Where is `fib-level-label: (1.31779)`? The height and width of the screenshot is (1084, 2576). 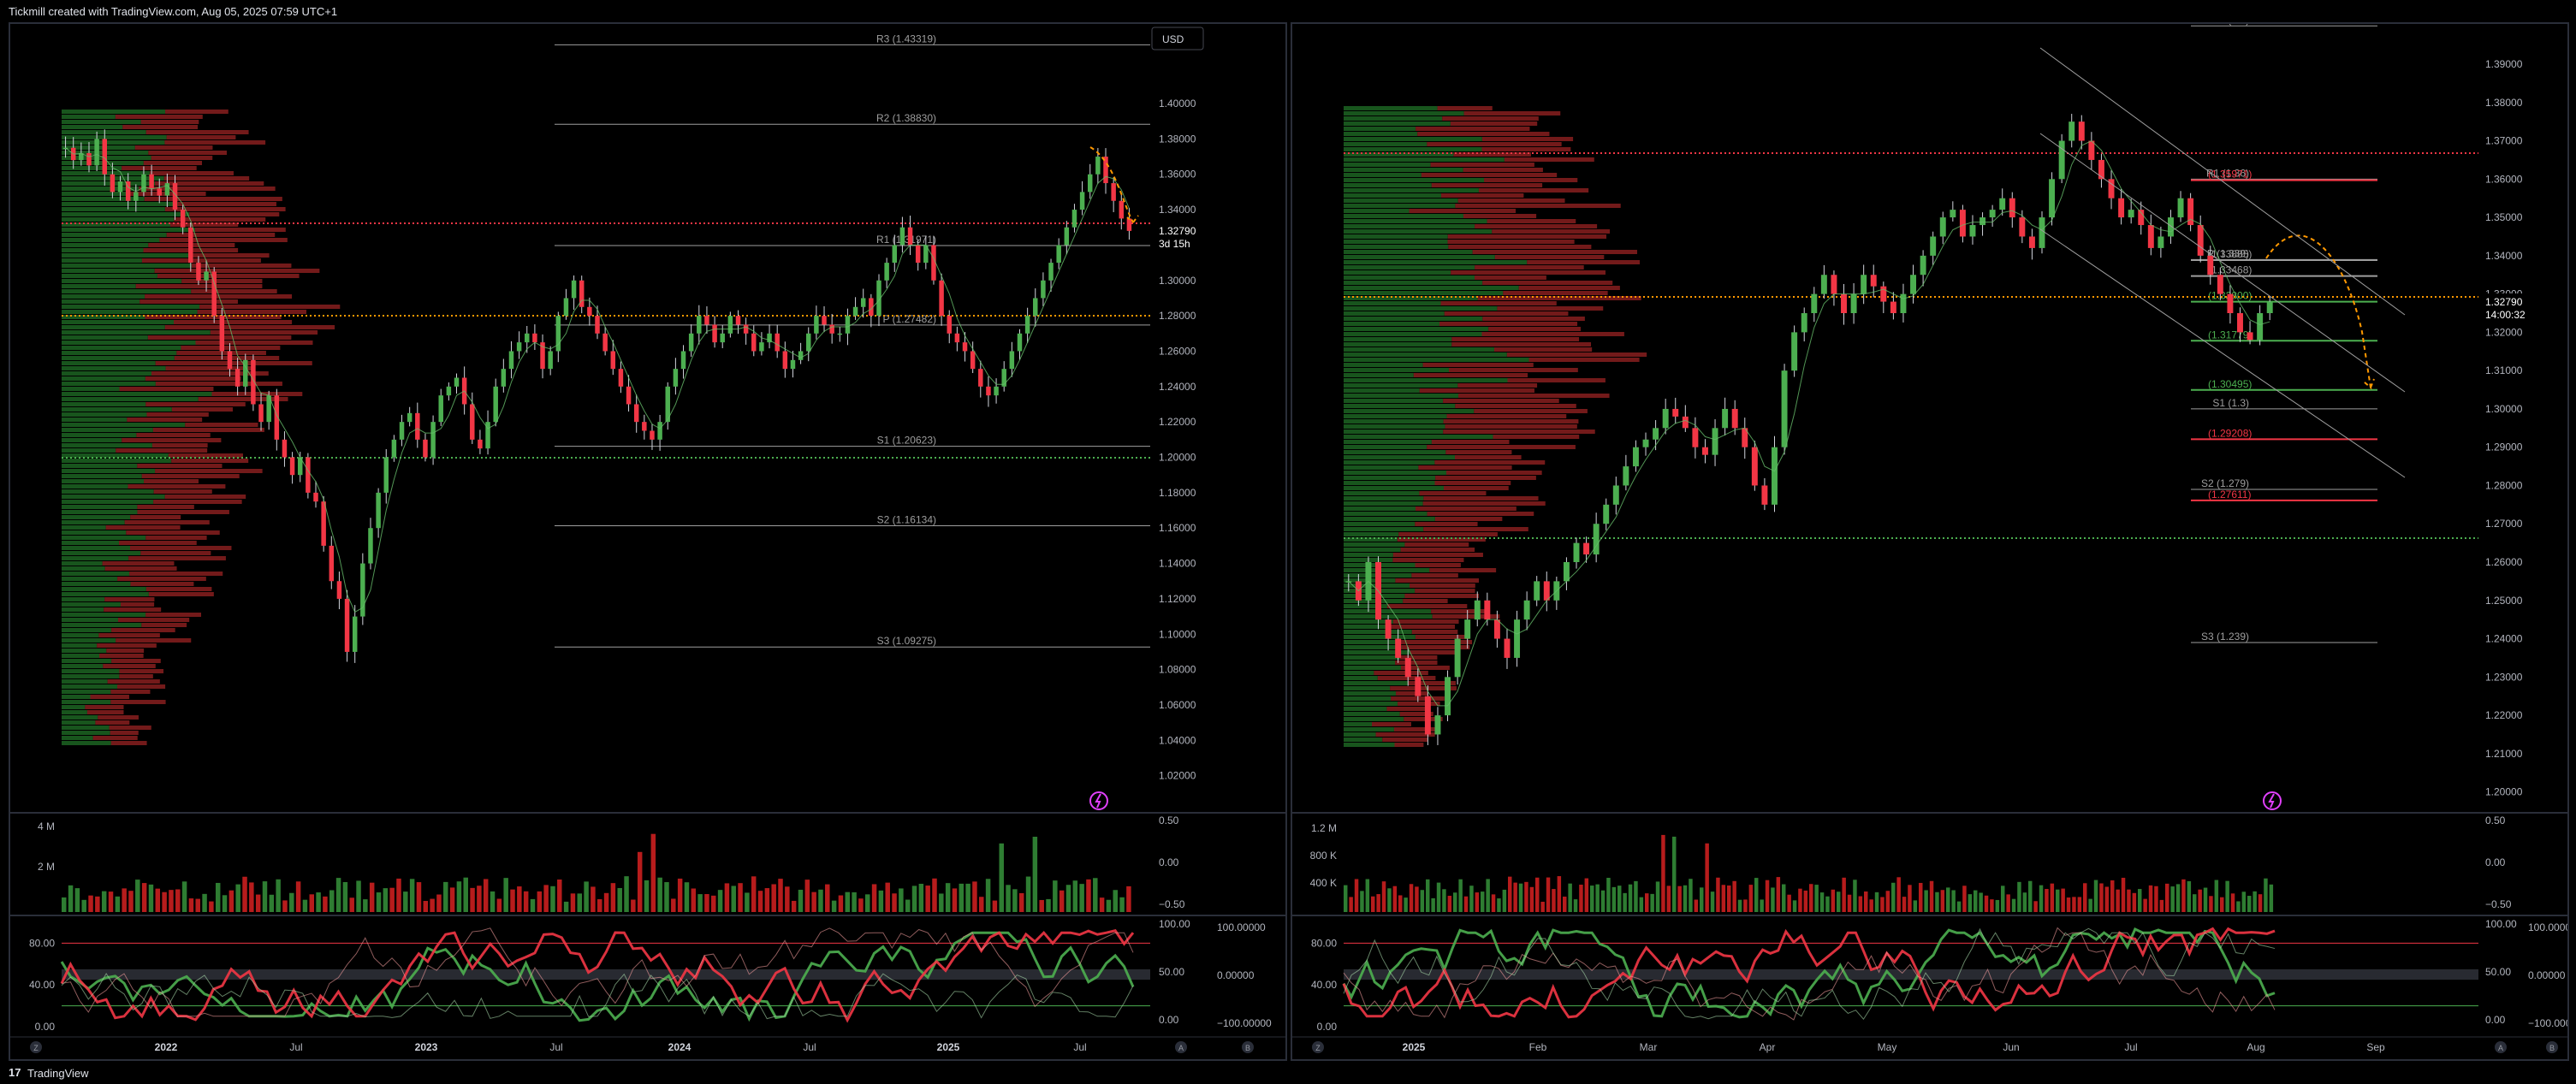 fib-level-label: (1.31779) is located at coordinates (2230, 335).